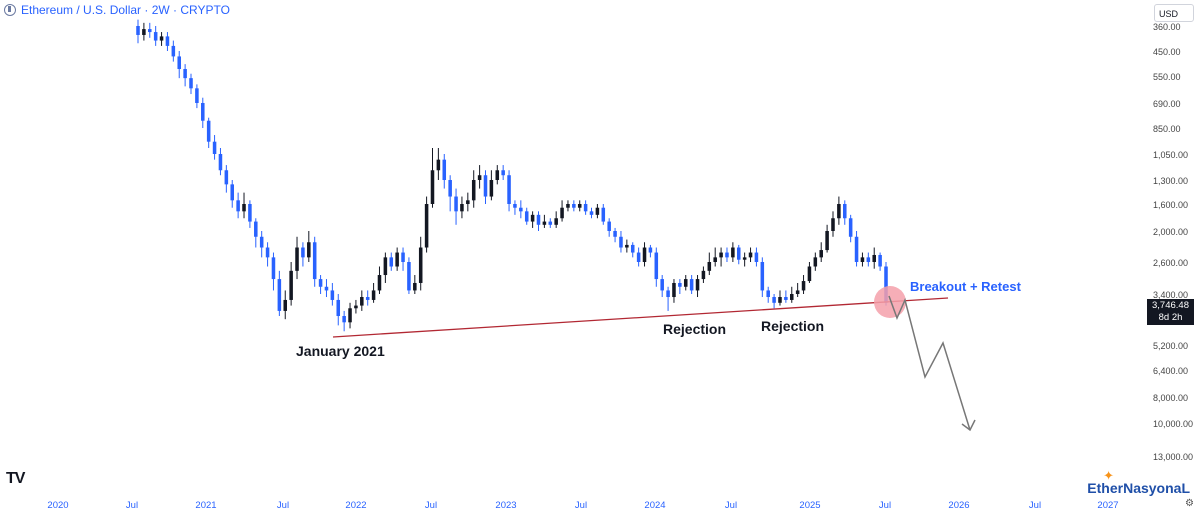 This screenshot has height=513, width=1200. What do you see at coordinates (640, 317) in the screenshot?
I see `trendline` at bounding box center [640, 317].